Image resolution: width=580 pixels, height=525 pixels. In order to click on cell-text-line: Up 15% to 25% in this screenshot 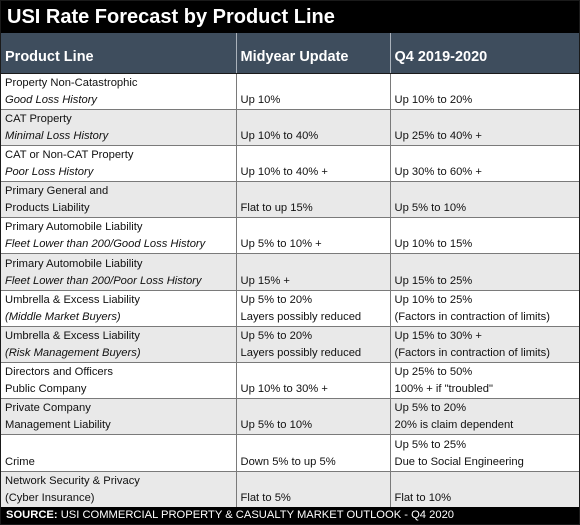, I will do `click(433, 280)`.